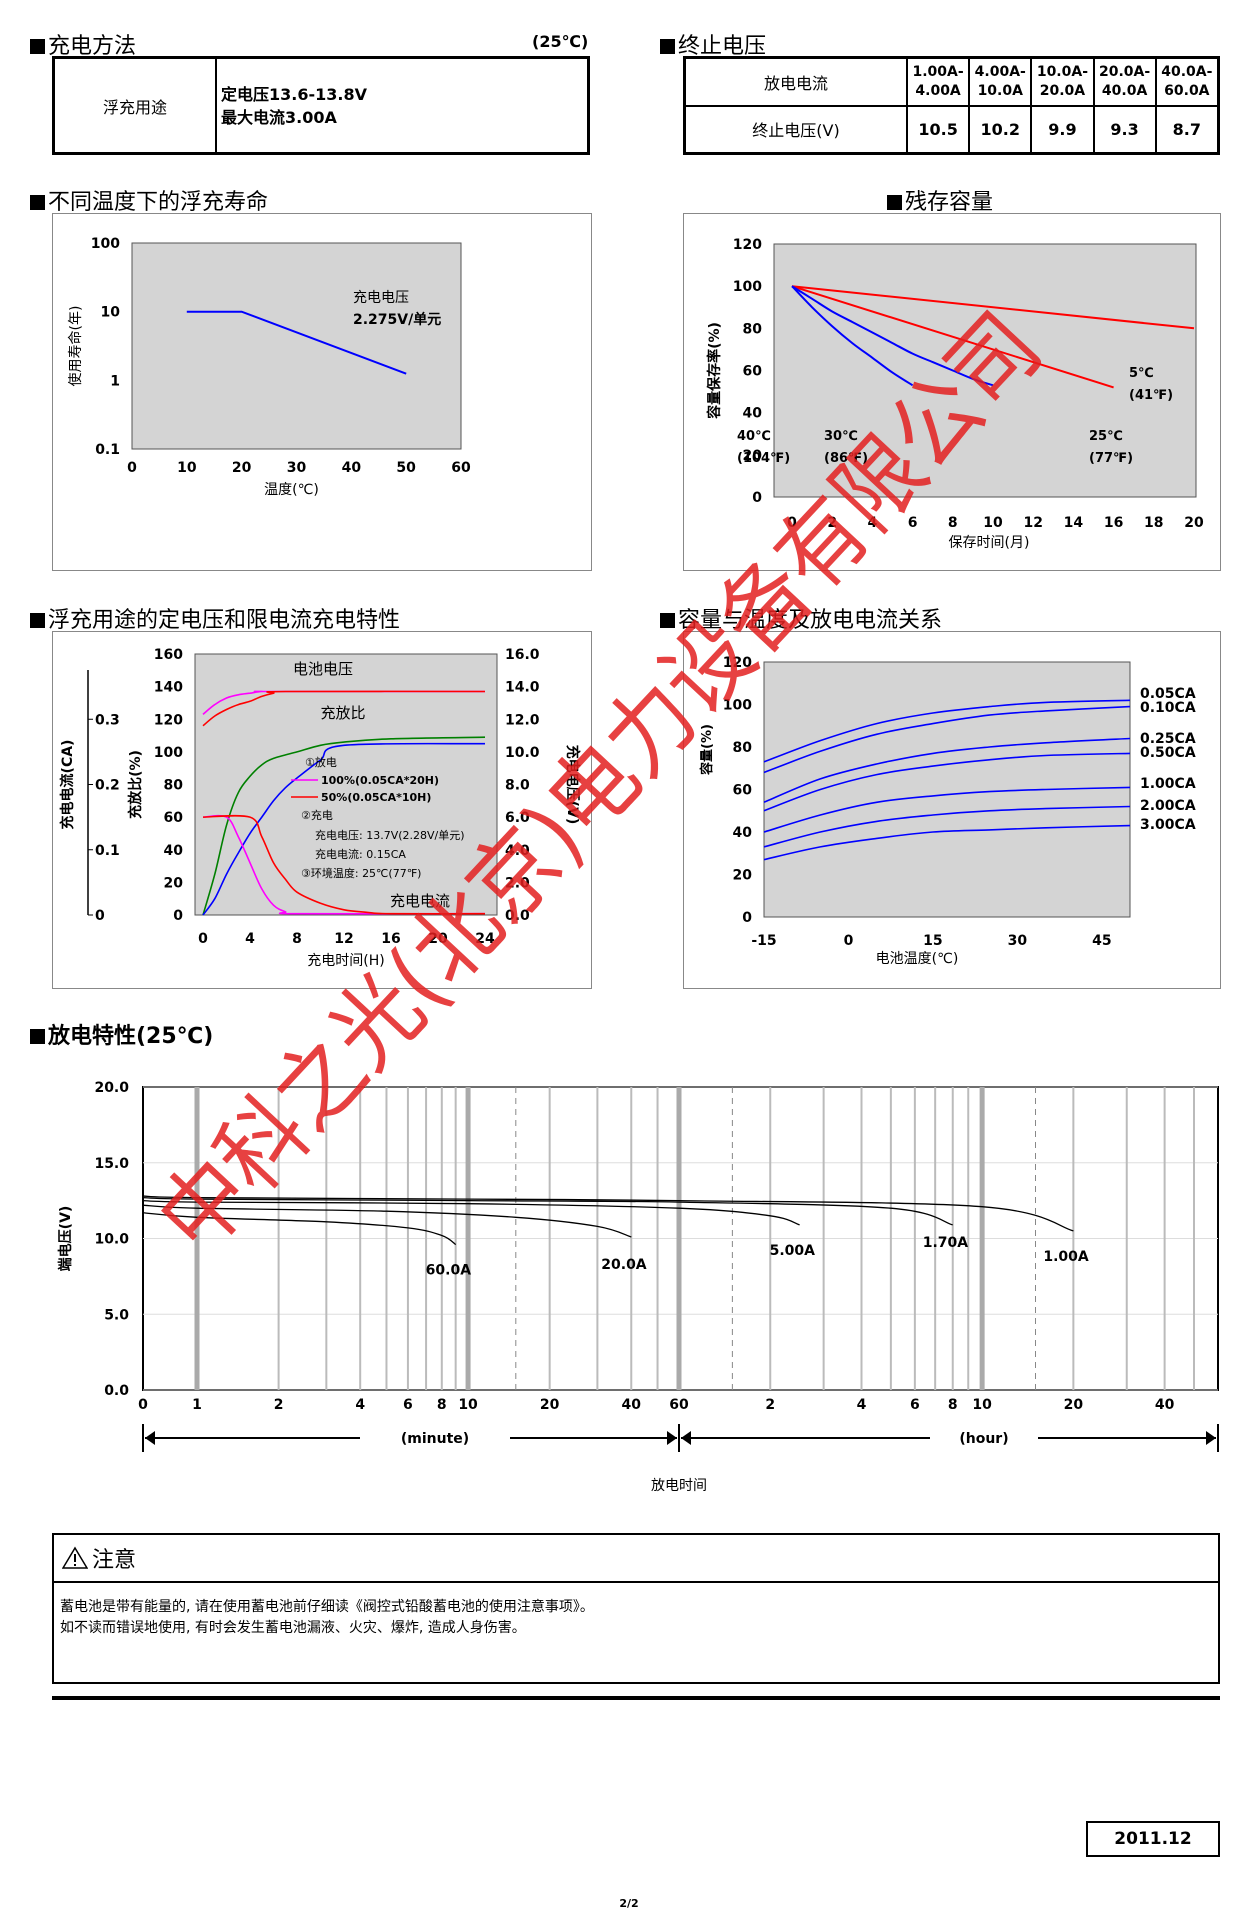 The height and width of the screenshot is (1920, 1258). Describe the element at coordinates (75, 346) in the screenshot. I see `y-axis-label: 使用寿命(年)` at that location.